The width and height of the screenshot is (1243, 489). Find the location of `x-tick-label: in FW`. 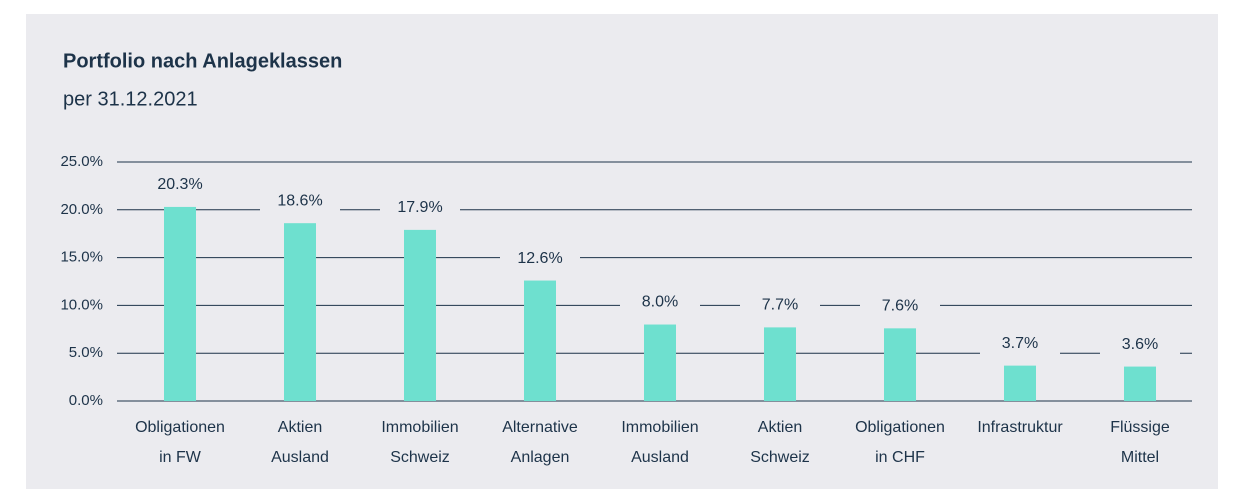

x-tick-label: in FW is located at coordinates (180, 457).